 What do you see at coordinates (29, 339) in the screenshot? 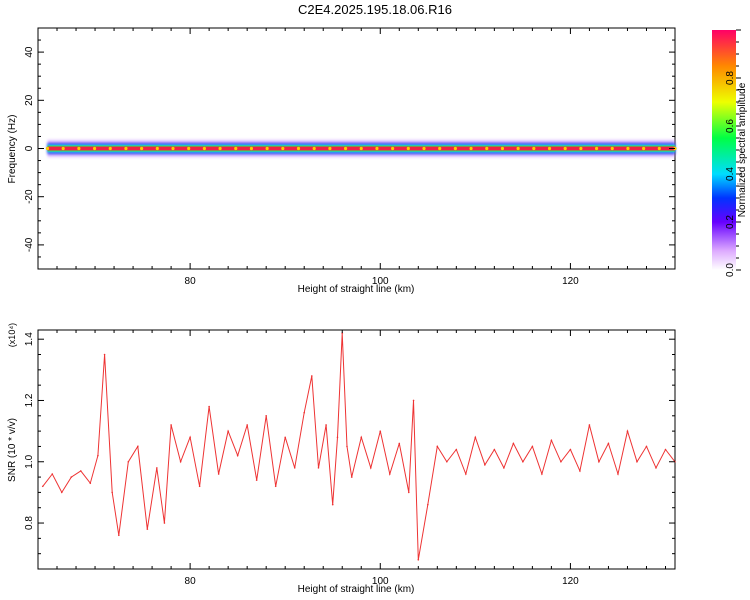
I see `snr-y-tick-label: 1.4` at bounding box center [29, 339].